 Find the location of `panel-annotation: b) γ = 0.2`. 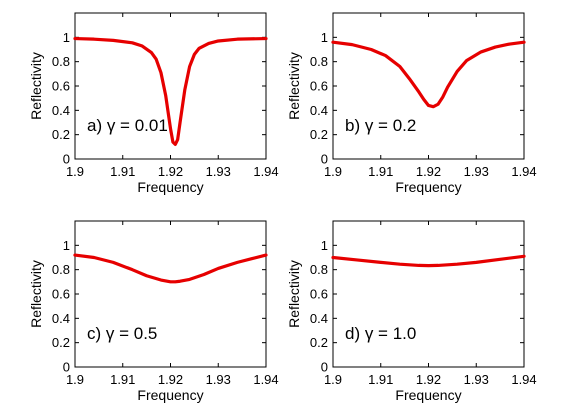

panel-annotation: b) γ = 0.2 is located at coordinates (380, 125).